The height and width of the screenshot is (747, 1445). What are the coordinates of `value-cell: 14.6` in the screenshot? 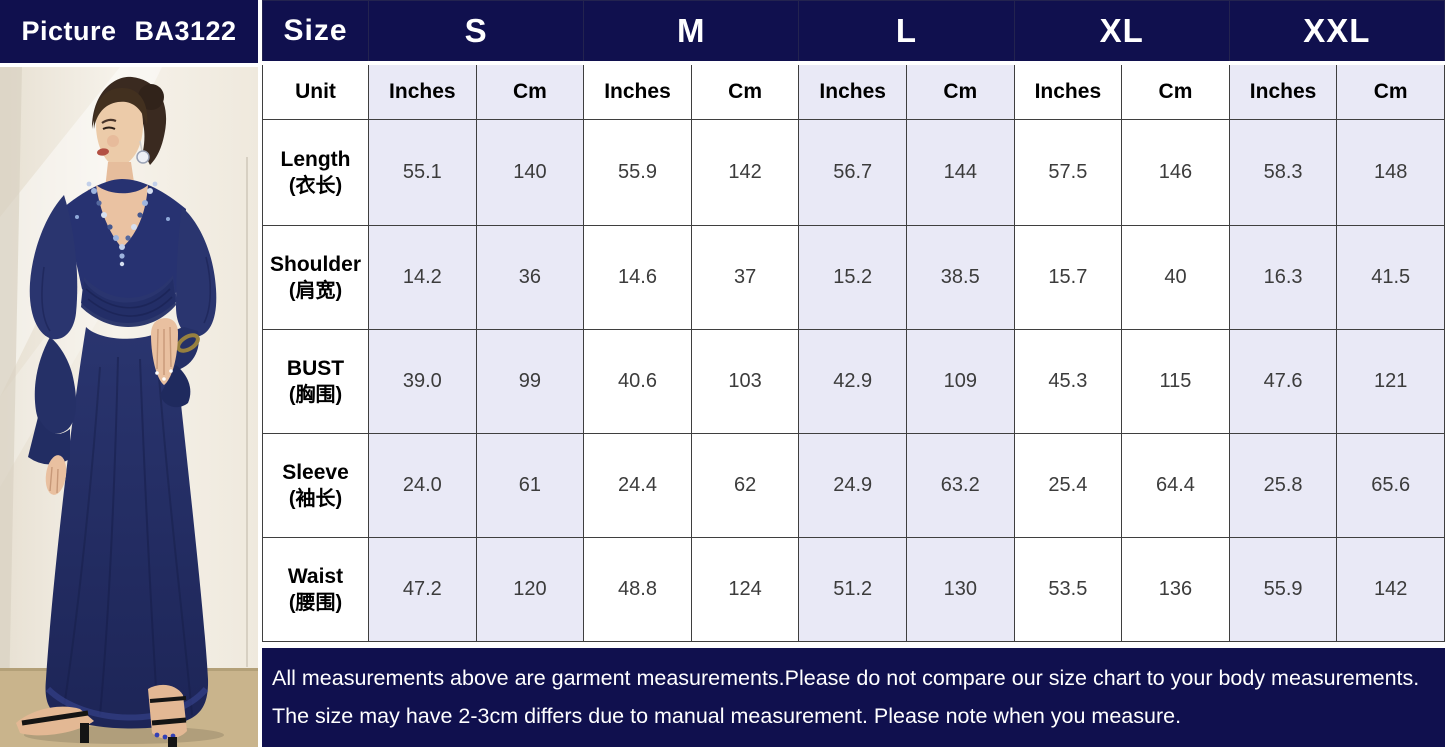 It's located at (637, 277).